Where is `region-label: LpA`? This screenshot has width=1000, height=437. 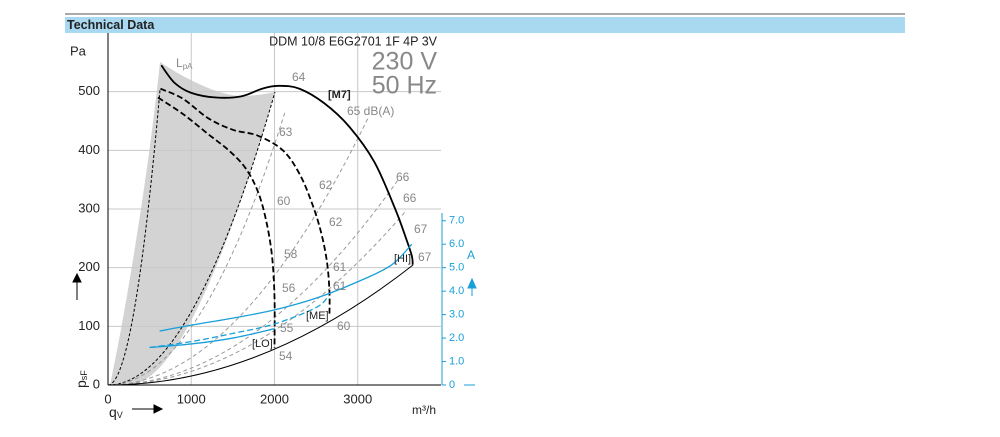
region-label: LpA is located at coordinates (184, 63).